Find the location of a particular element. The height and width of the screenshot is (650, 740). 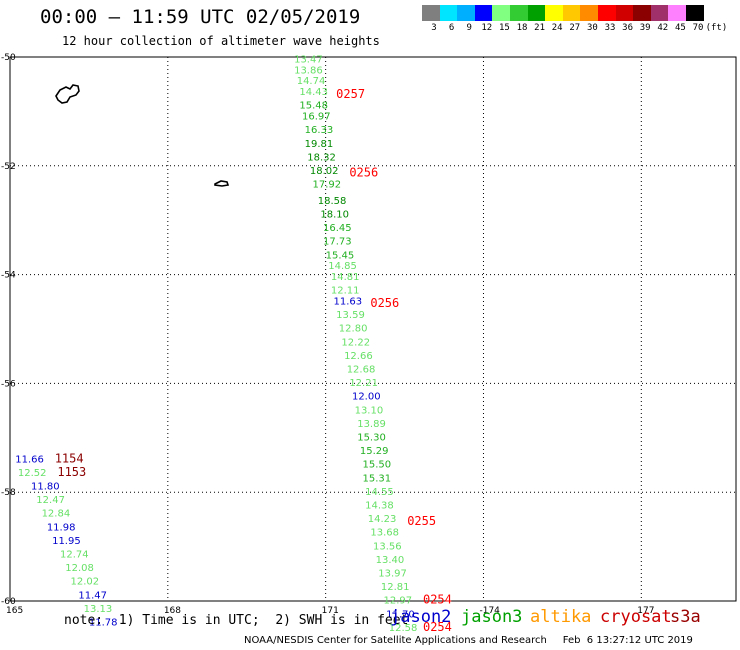

wave-height-label: 13.89 is located at coordinates (371, 424).